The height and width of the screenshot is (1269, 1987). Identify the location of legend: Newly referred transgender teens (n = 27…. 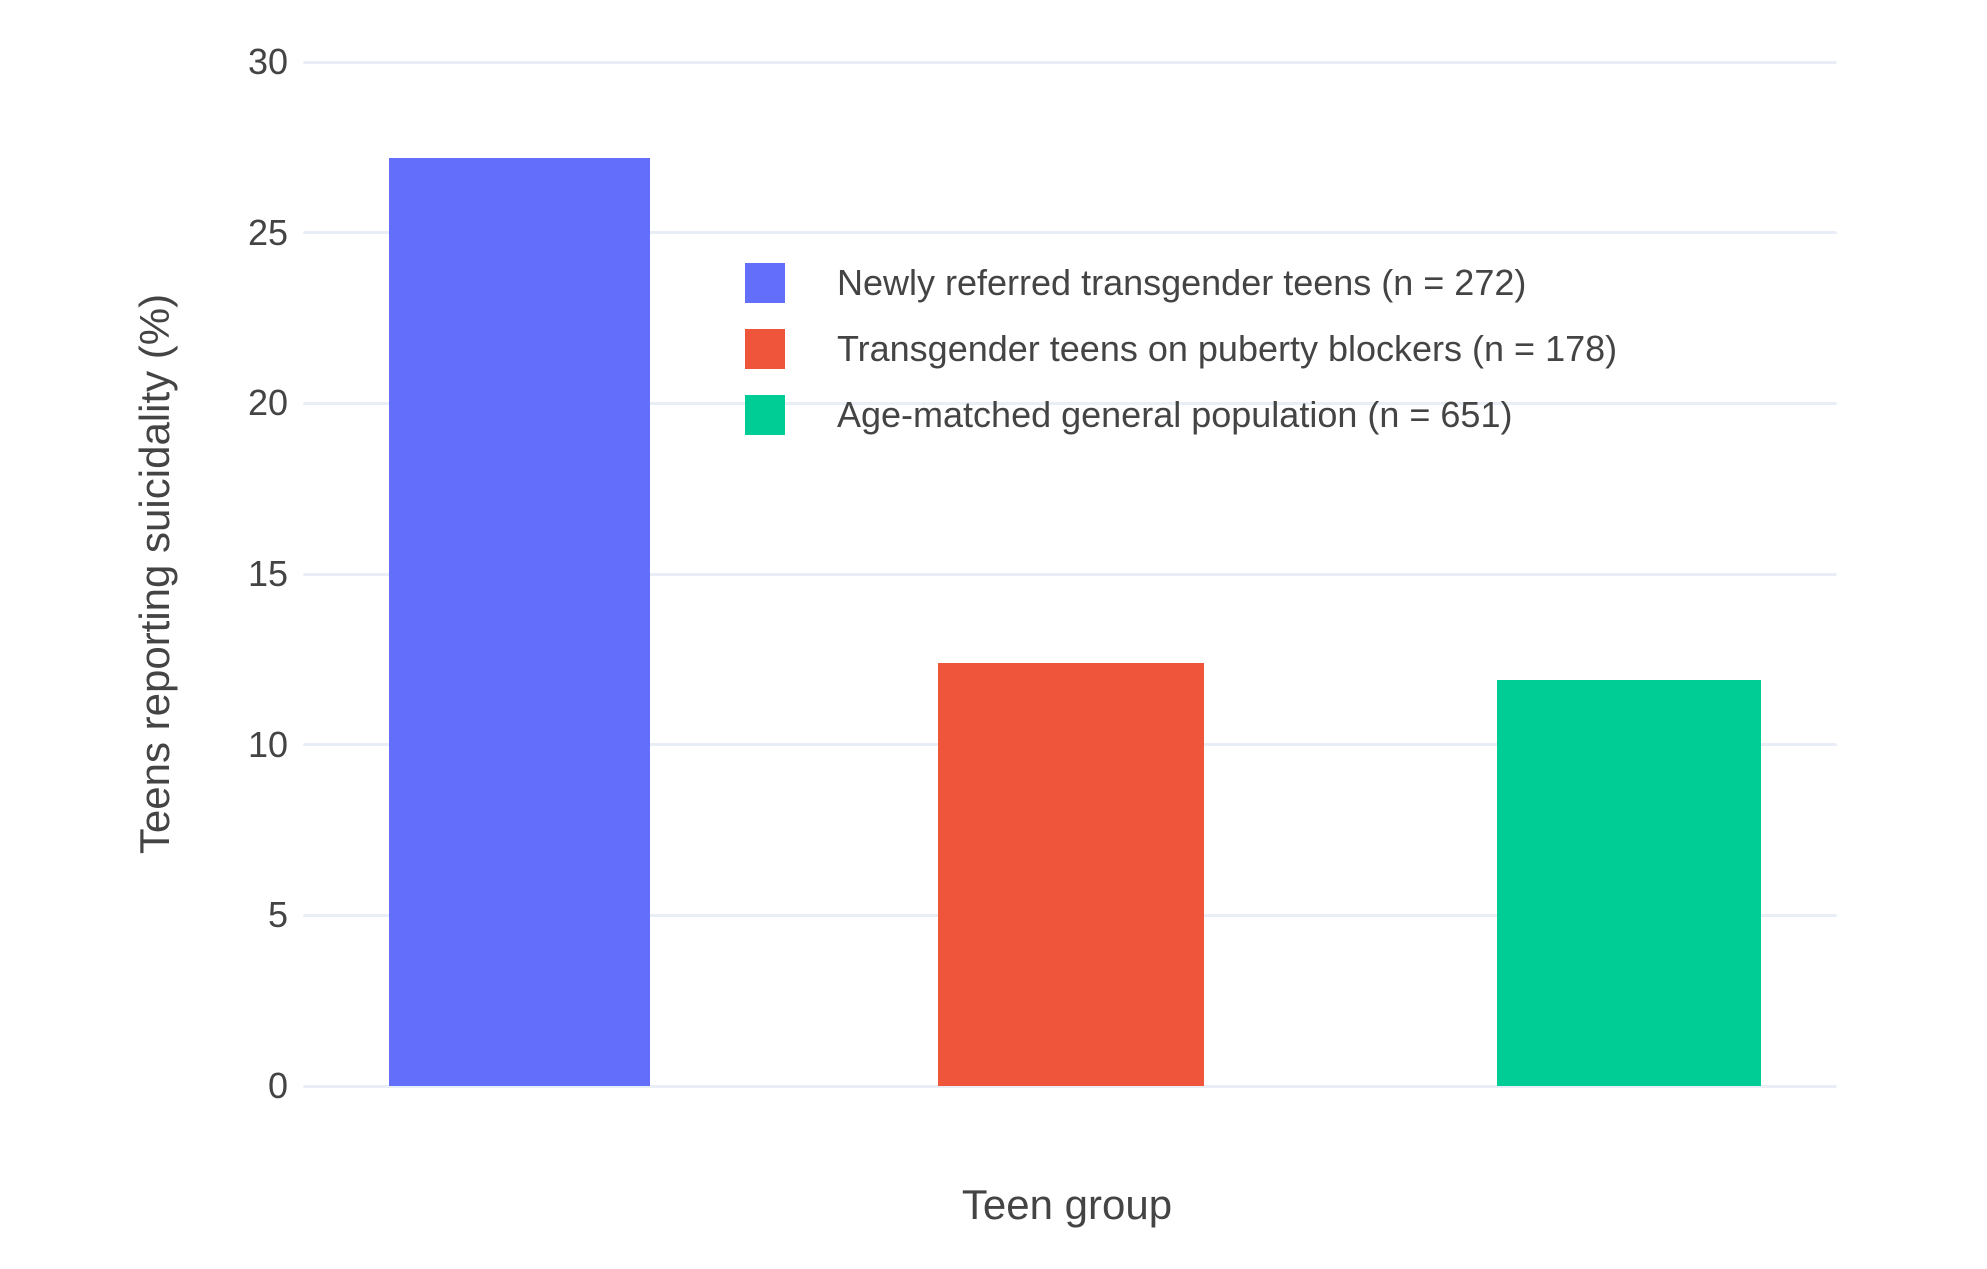
(1181, 349).